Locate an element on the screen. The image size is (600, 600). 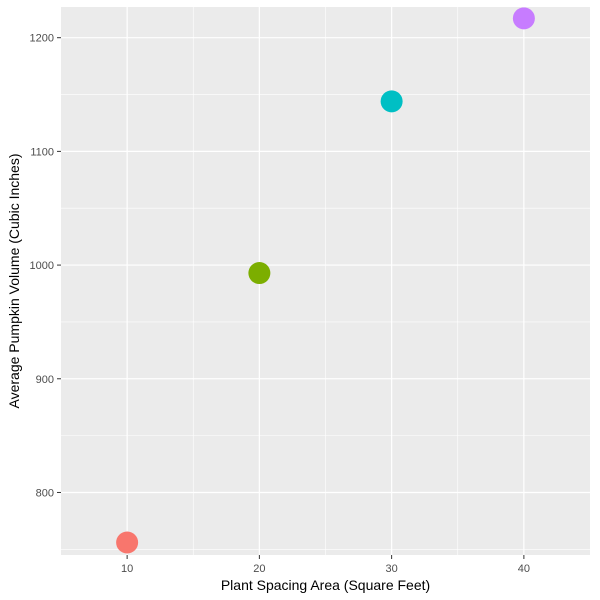
y-tick-label: 800 is located at coordinates (45, 493).